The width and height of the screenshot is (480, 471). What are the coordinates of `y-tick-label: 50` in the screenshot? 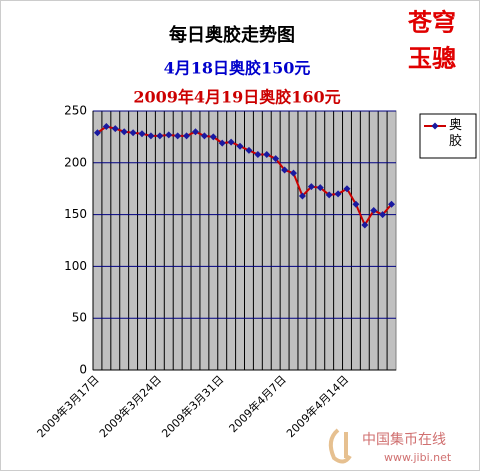 It's located at (79, 318).